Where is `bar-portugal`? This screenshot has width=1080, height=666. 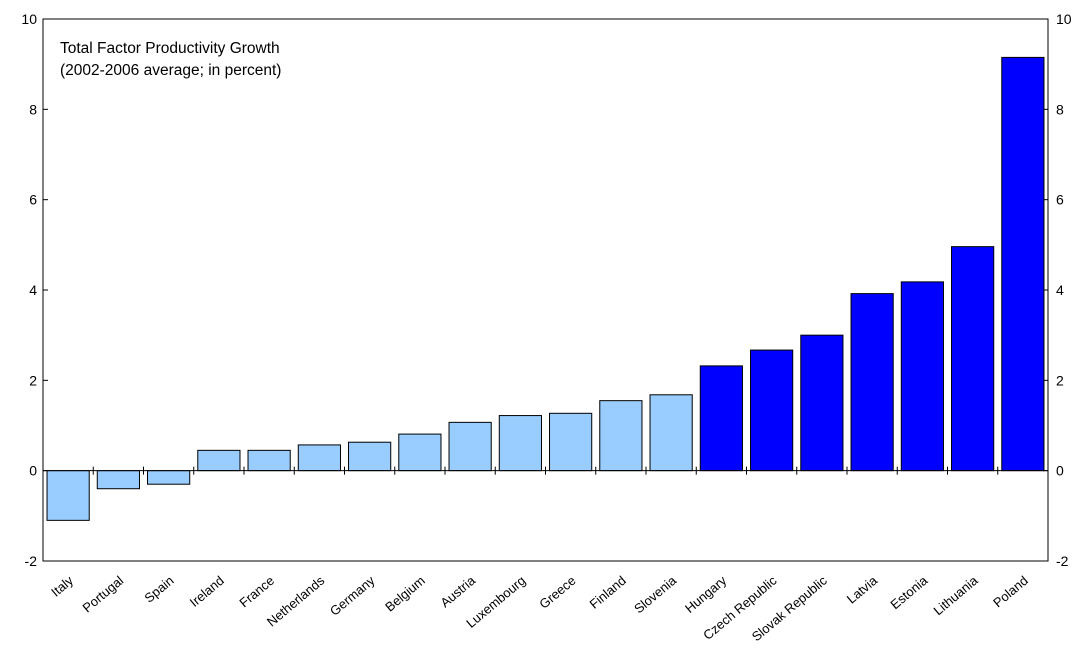 bar-portugal is located at coordinates (118, 480).